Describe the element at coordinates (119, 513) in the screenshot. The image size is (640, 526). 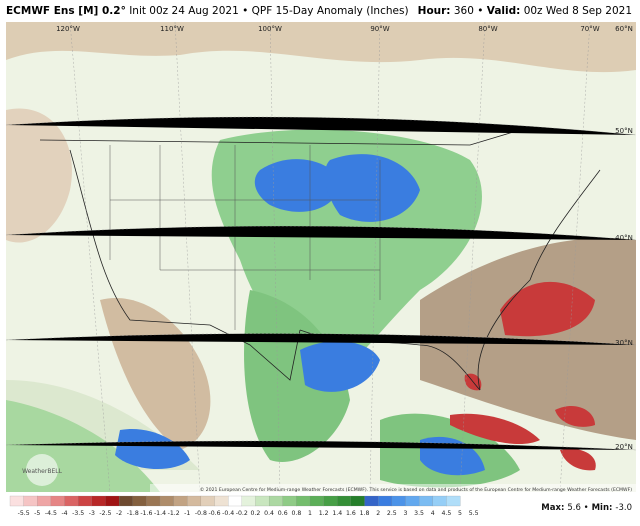
I see `colorbar-label: -2` at that location.